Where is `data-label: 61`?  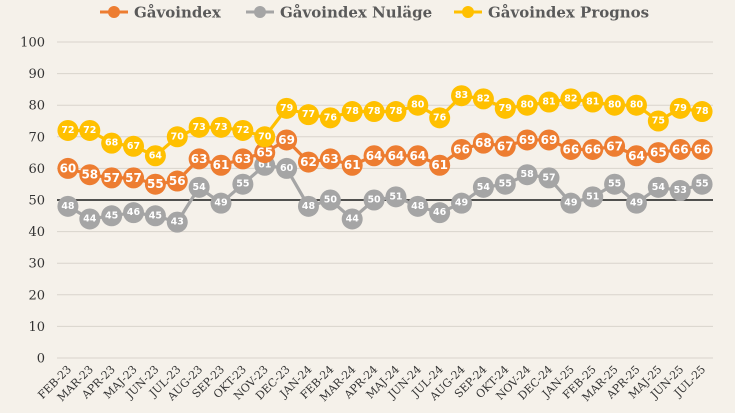 data-label: 61 is located at coordinates (221, 165).